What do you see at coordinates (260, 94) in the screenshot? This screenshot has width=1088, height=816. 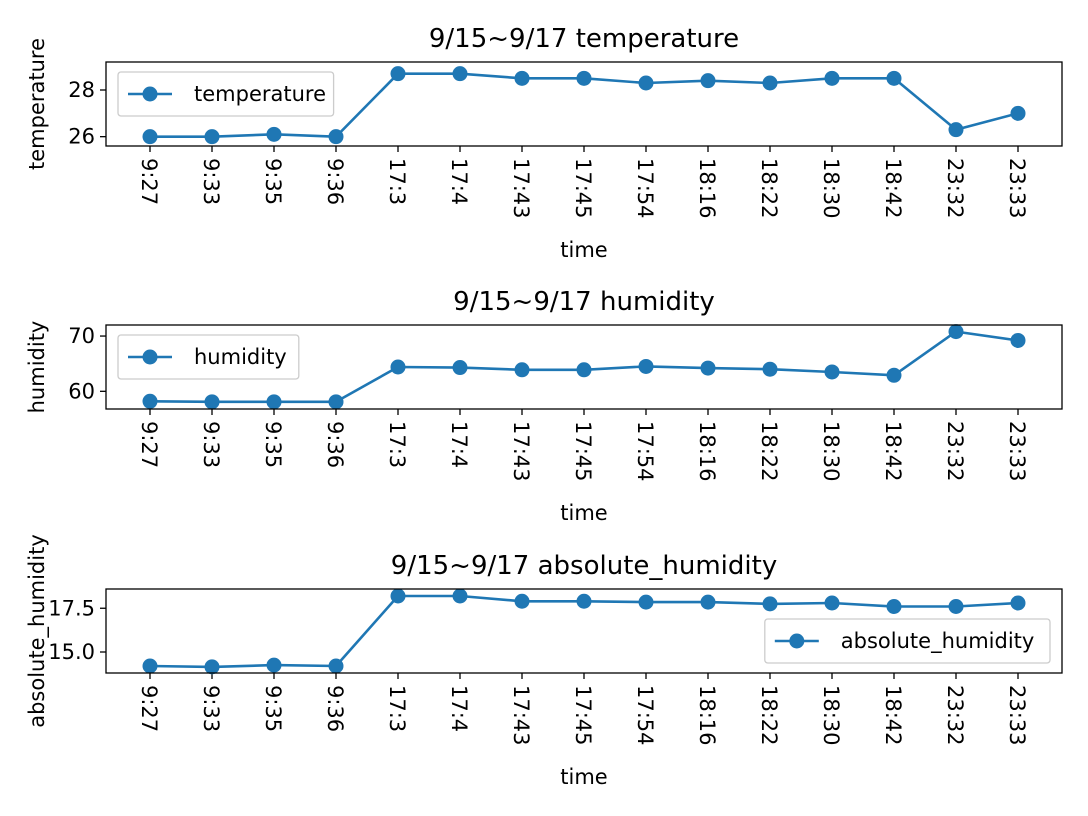 I see `legend-label: temperature` at bounding box center [260, 94].